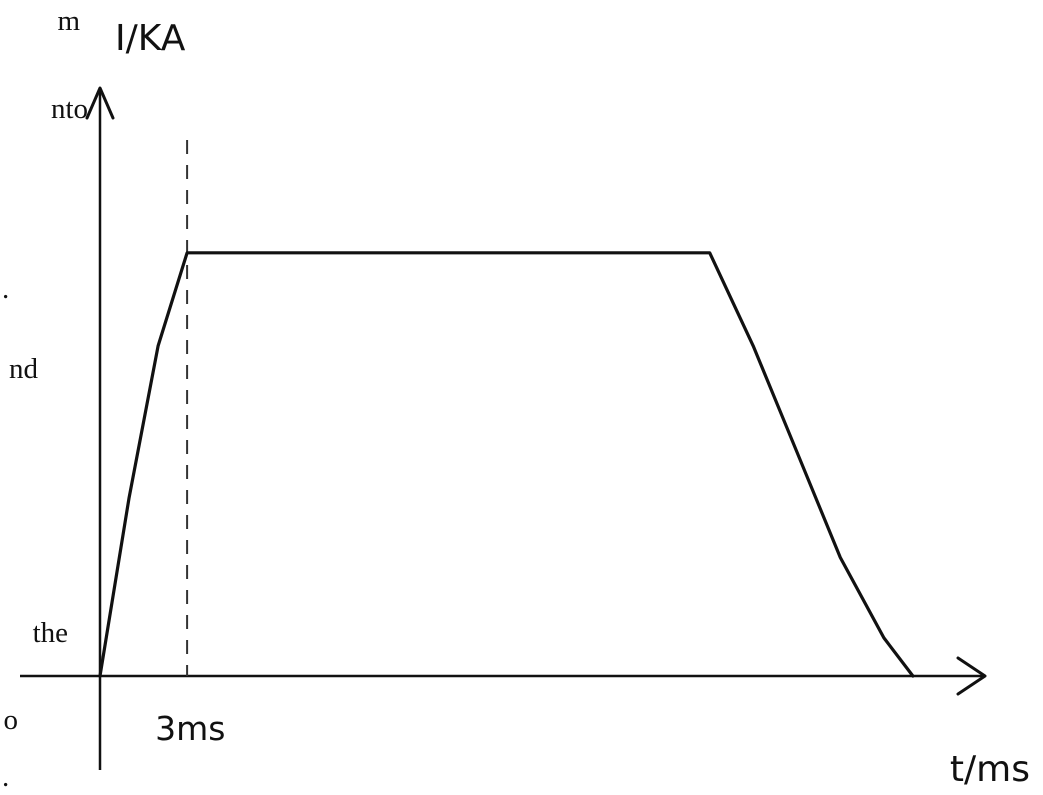 Image resolution: width=1043 pixels, height=795 pixels. What do you see at coordinates (971, 676) in the screenshot?
I see `x-axis-arrowhead` at bounding box center [971, 676].